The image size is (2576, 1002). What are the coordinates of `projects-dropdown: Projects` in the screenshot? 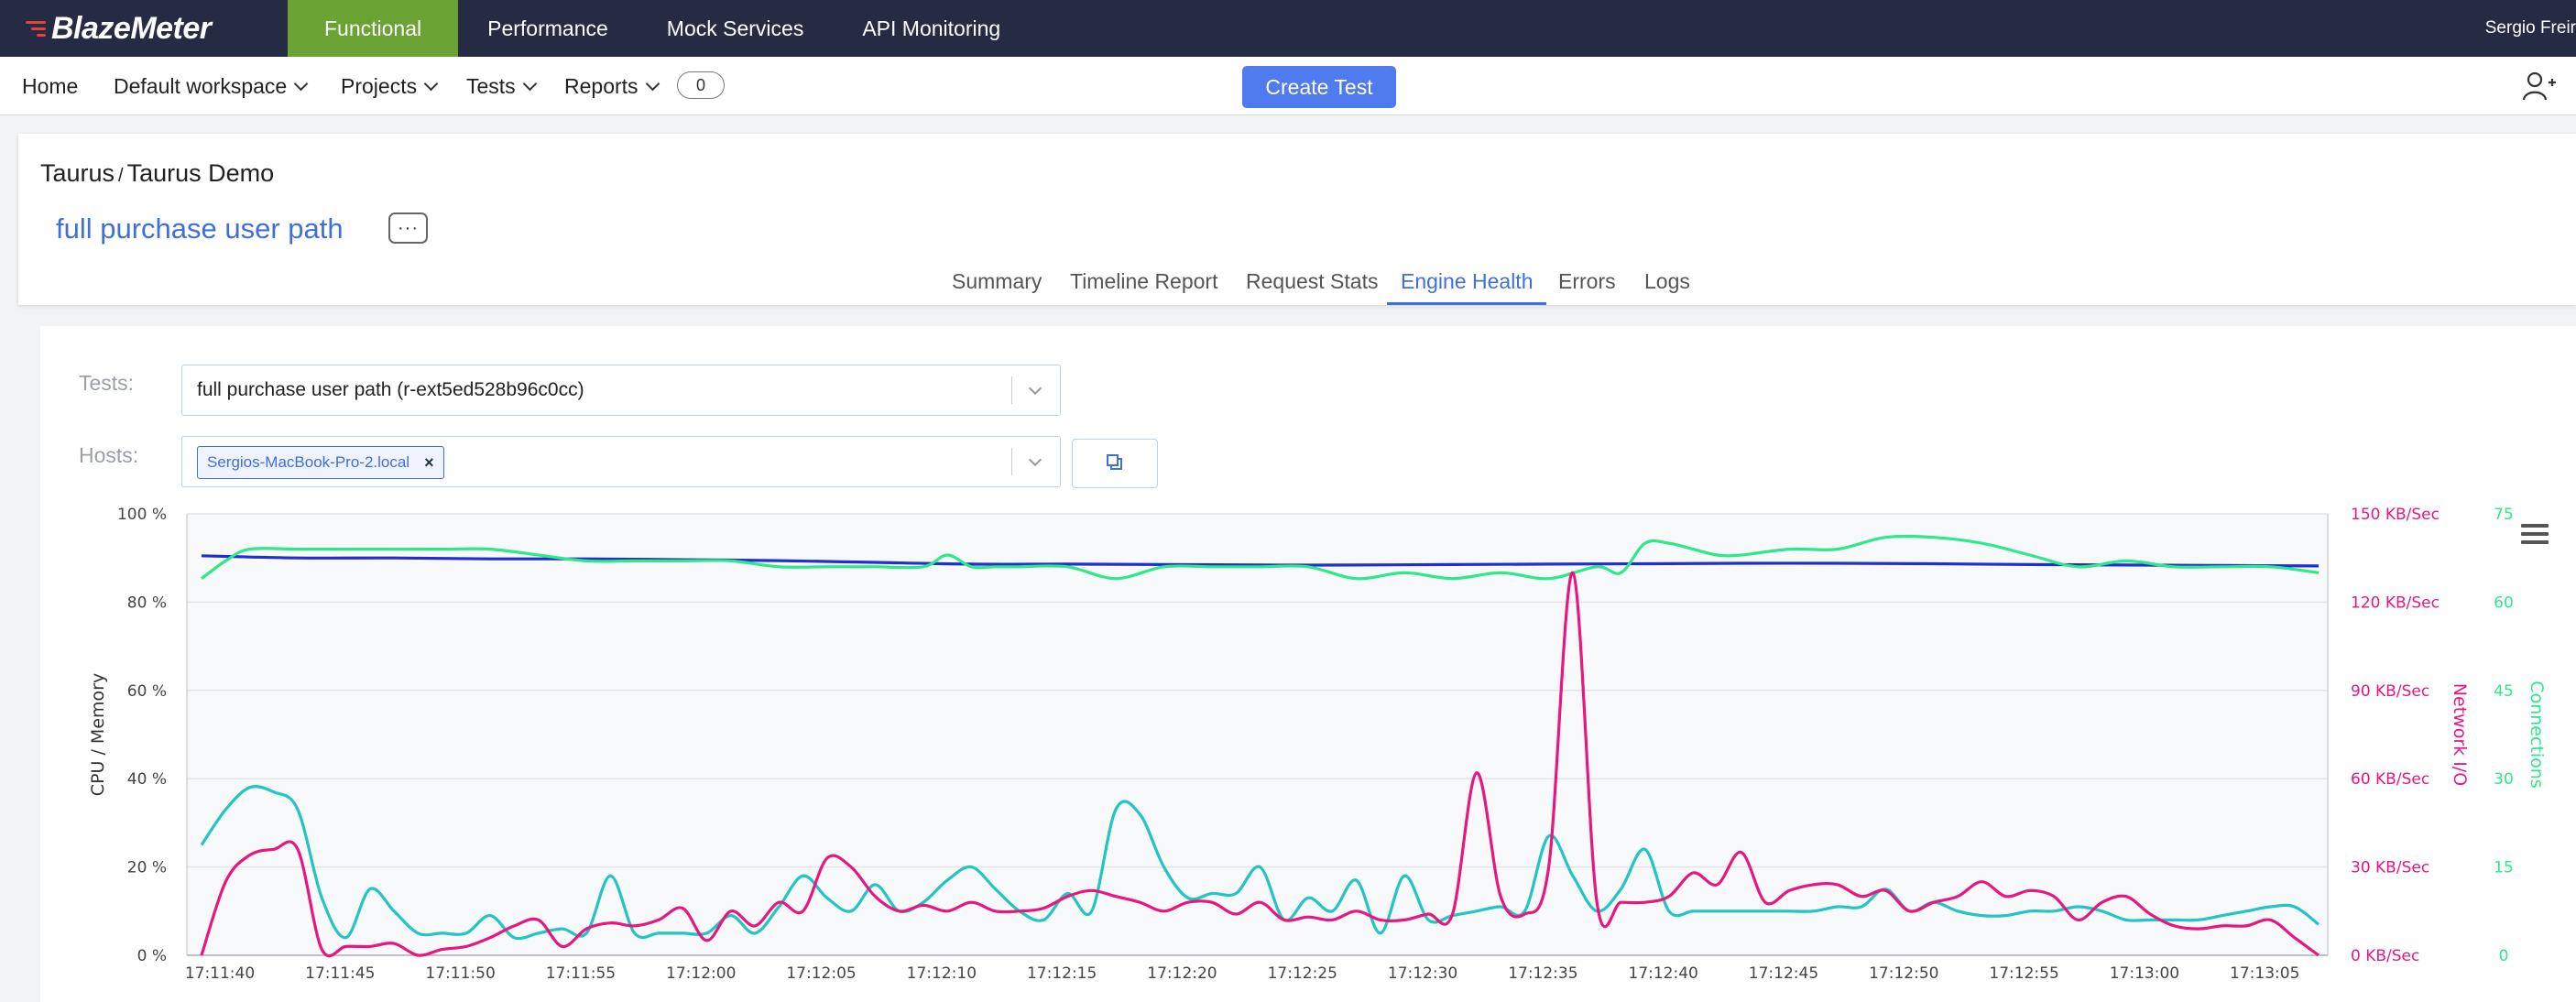 It's located at (390, 86).